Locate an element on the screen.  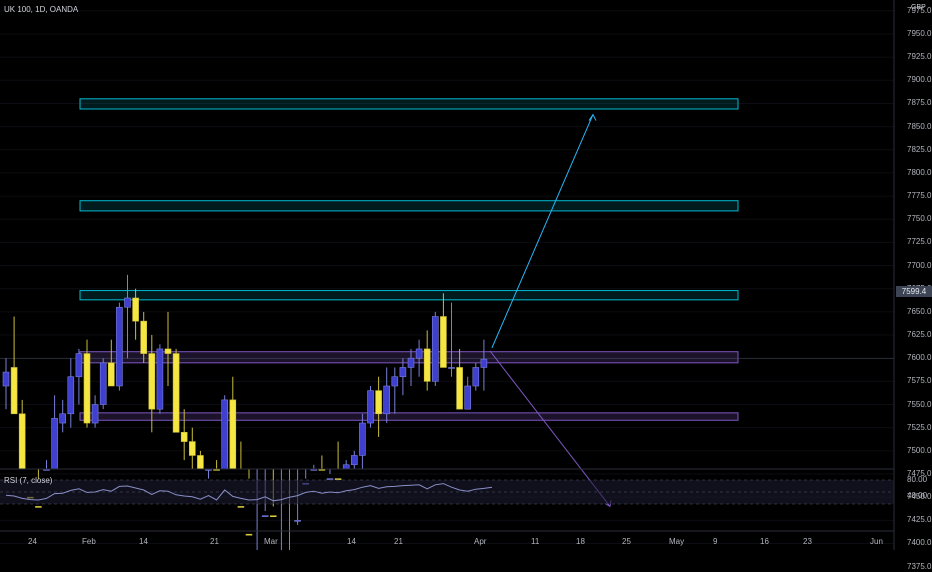
rsi-tick: 80.00 is located at coordinates (917, 479).